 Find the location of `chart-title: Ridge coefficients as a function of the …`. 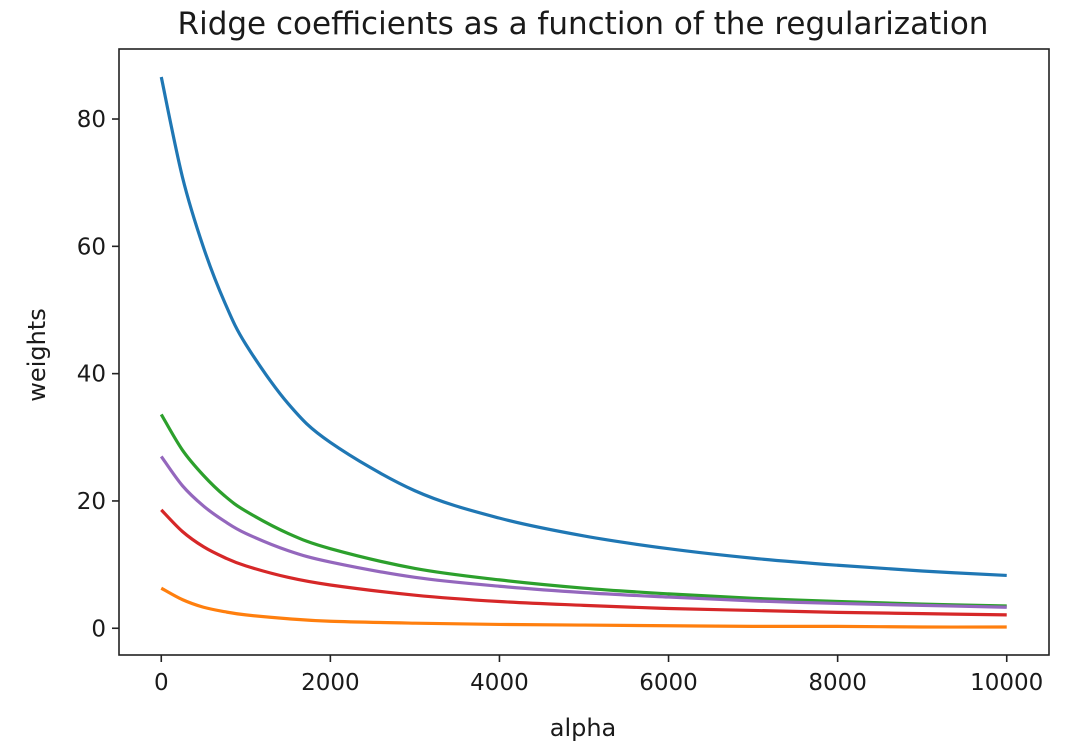

chart-title: Ridge coefficients as a function of the … is located at coordinates (583, 24).